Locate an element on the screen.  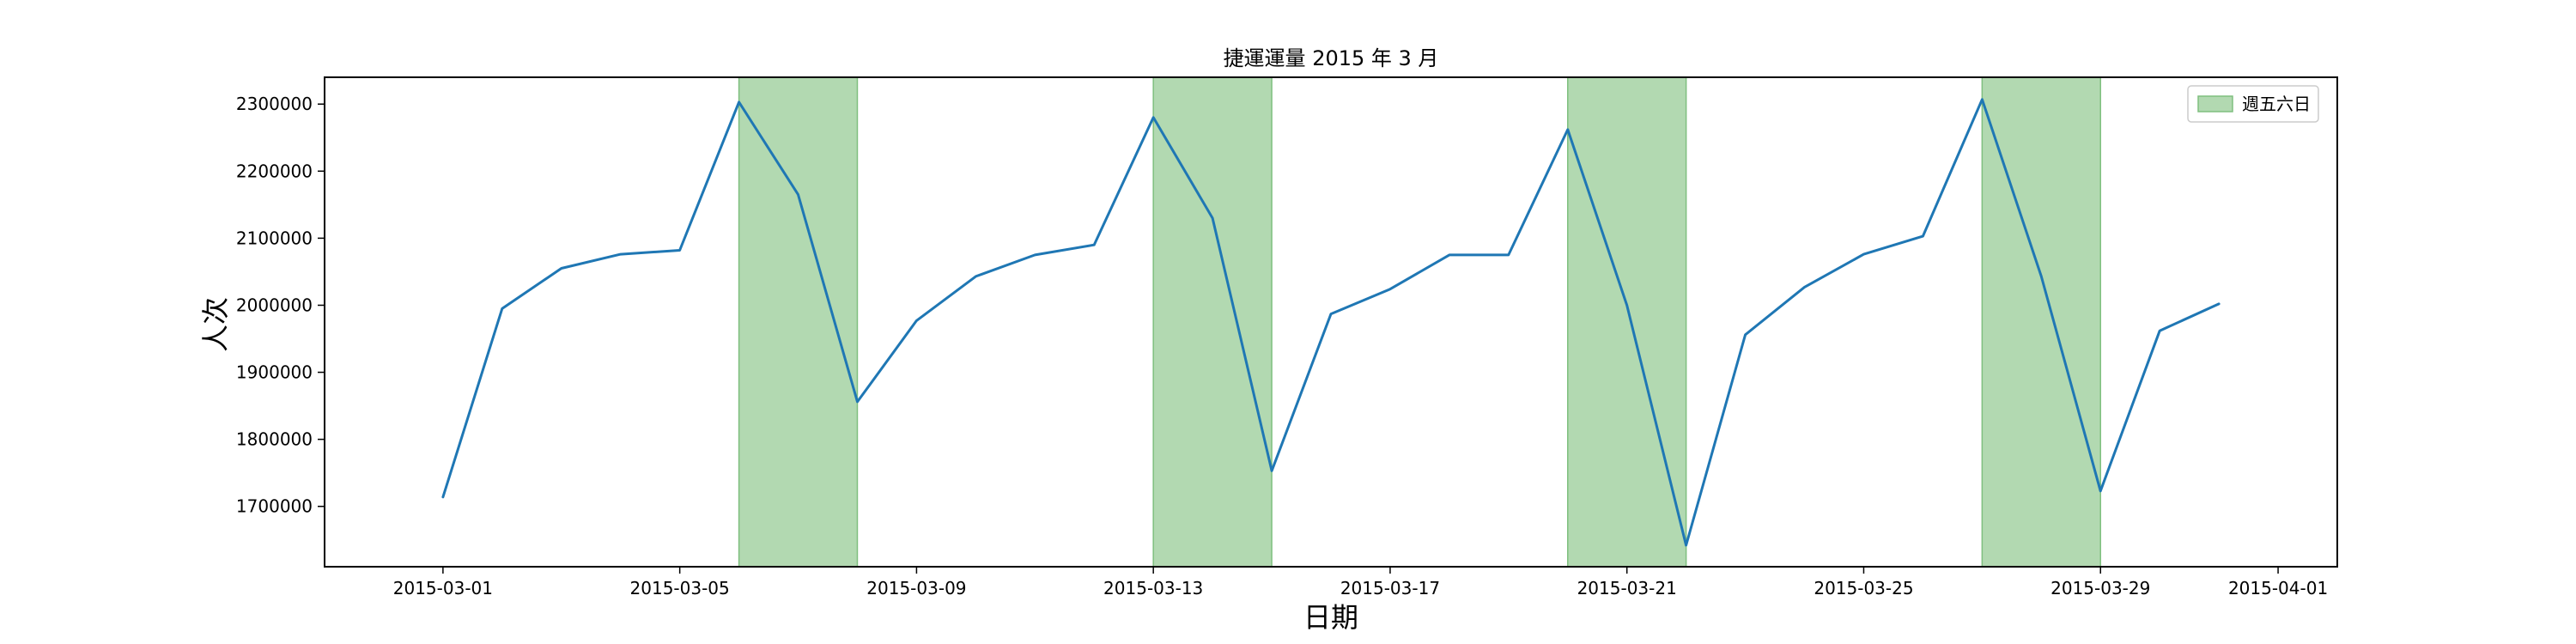
legend-label: 週五六日 is located at coordinates (2276, 104).